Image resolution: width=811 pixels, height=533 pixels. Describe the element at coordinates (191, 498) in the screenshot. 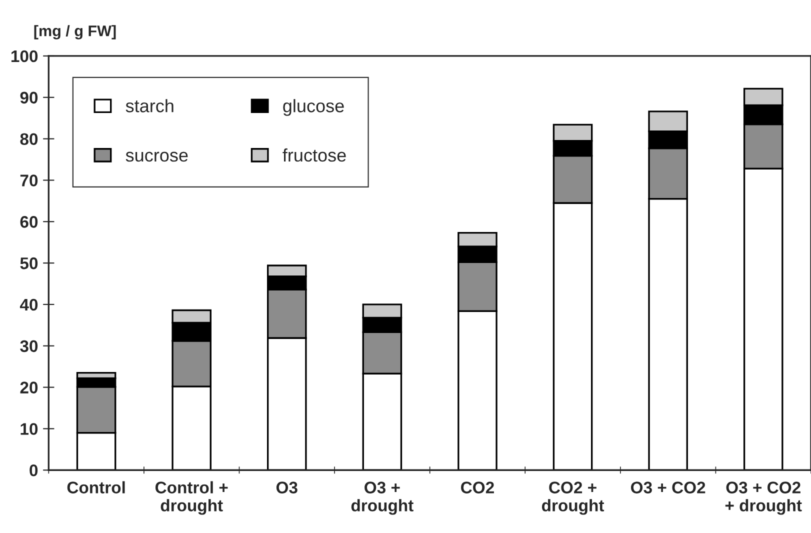

I see `x-tick-label: Control + drought` at that location.